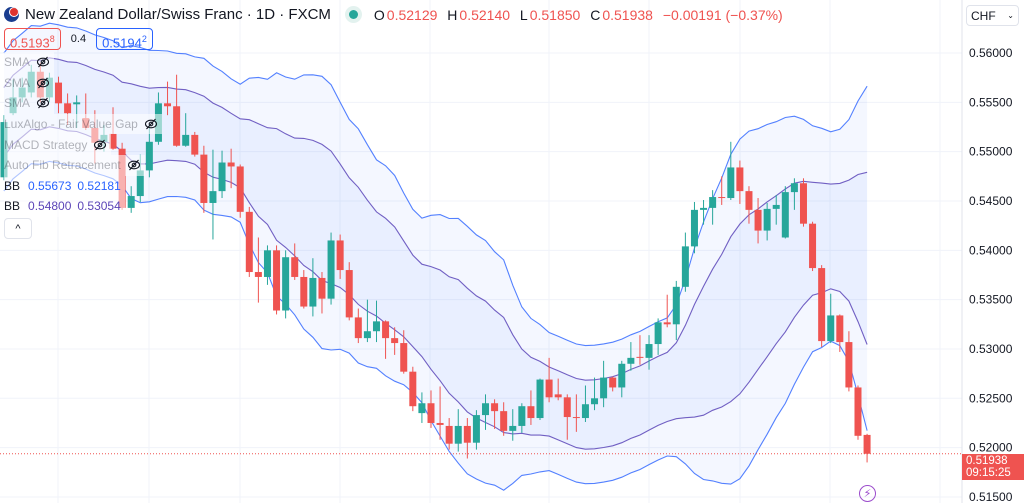 Image resolution: width=1024 pixels, height=503 pixels. Describe the element at coordinates (58, 144) in the screenshot. I see `legend-item-macd-strategy: MACD Strategy` at that location.